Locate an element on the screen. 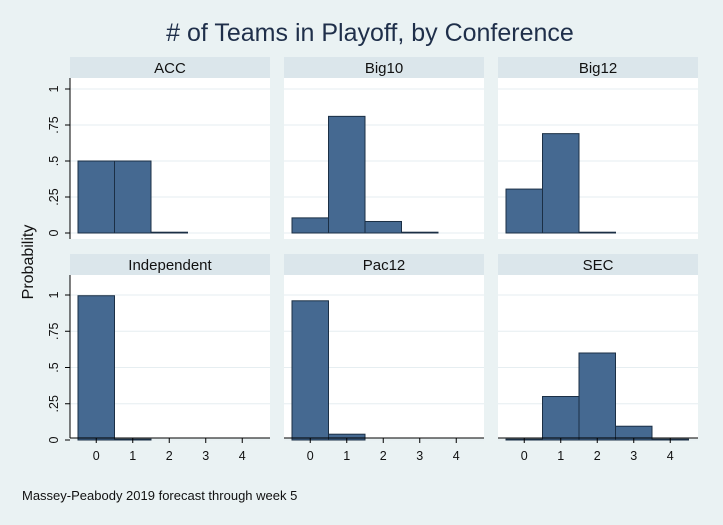 This screenshot has height=525, width=723. strip-label-independent: Independent is located at coordinates (170, 265).